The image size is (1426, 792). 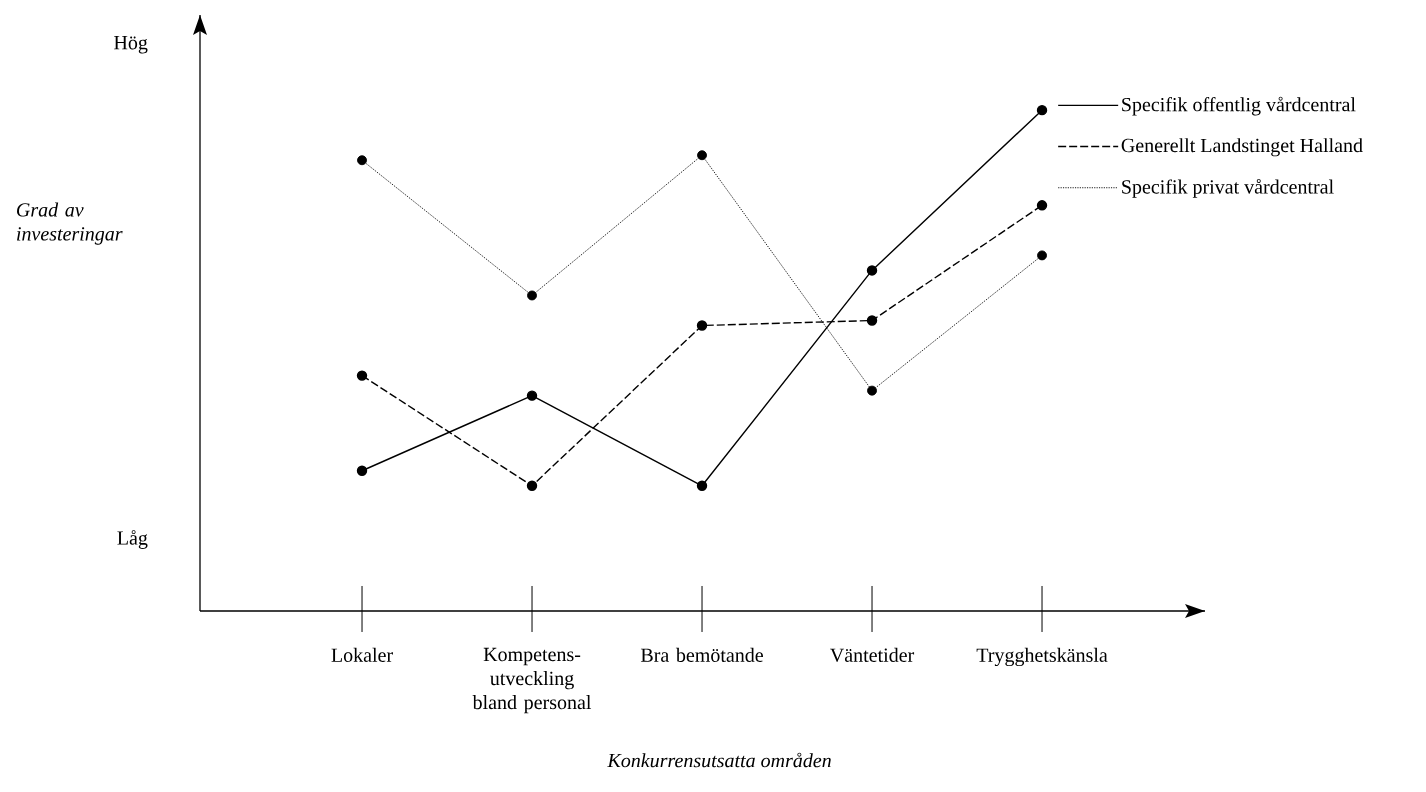 I want to click on x-axis-title: Konkurrensutsatta områden, so click(x=719, y=760).